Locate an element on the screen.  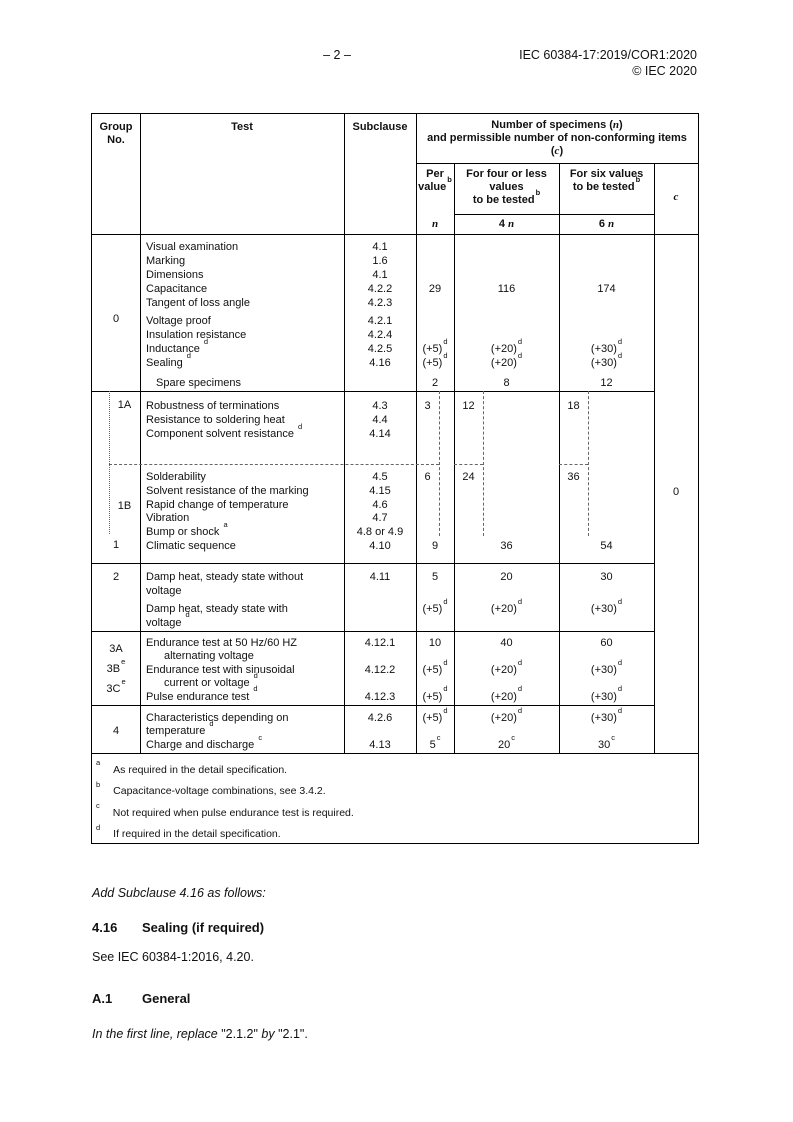
header-group-no: Group No. is located at coordinates (116, 133).